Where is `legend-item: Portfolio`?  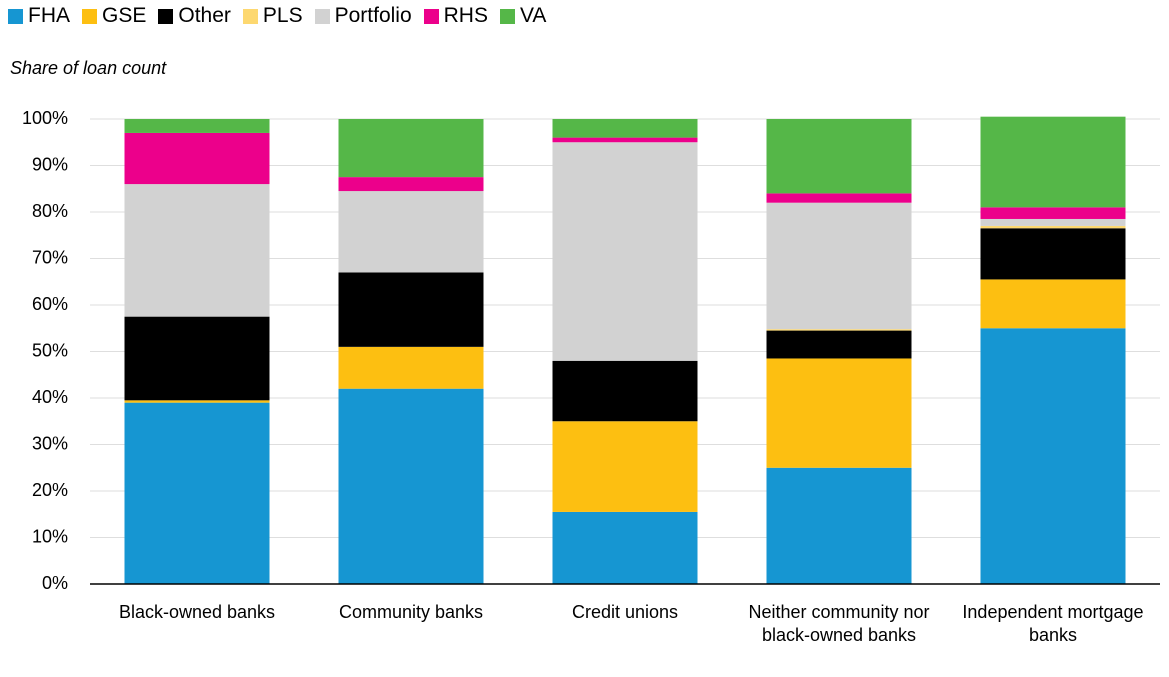
legend-item: Portfolio is located at coordinates (363, 16).